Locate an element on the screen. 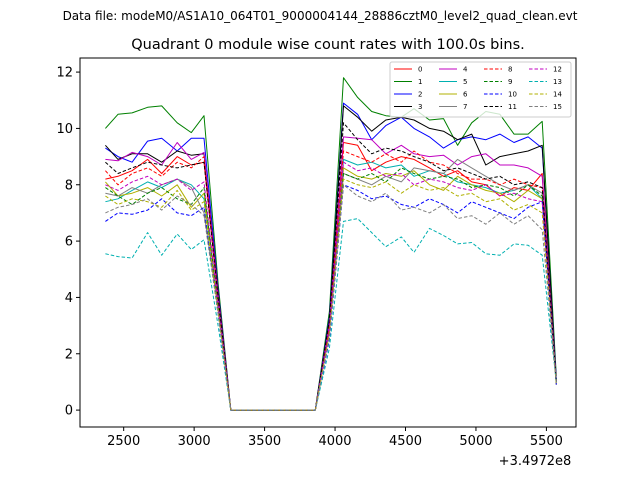  legend-box is located at coordinates (480, 89).